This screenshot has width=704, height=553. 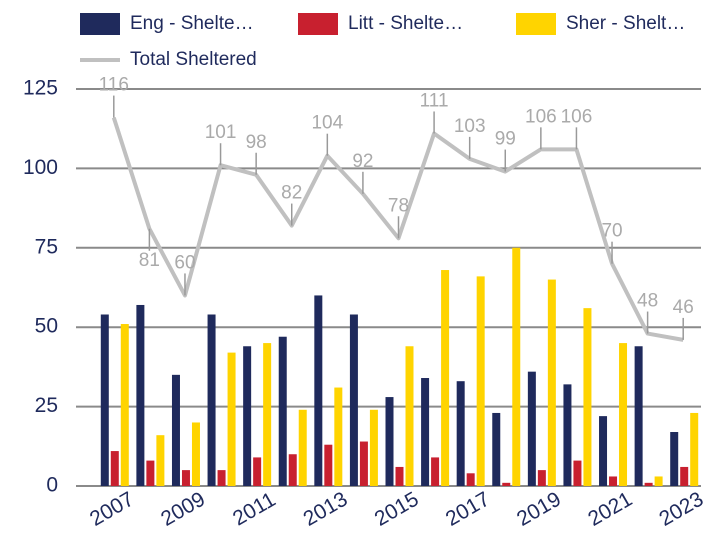 I want to click on x-tick-label: 2019, so click(x=539, y=509).